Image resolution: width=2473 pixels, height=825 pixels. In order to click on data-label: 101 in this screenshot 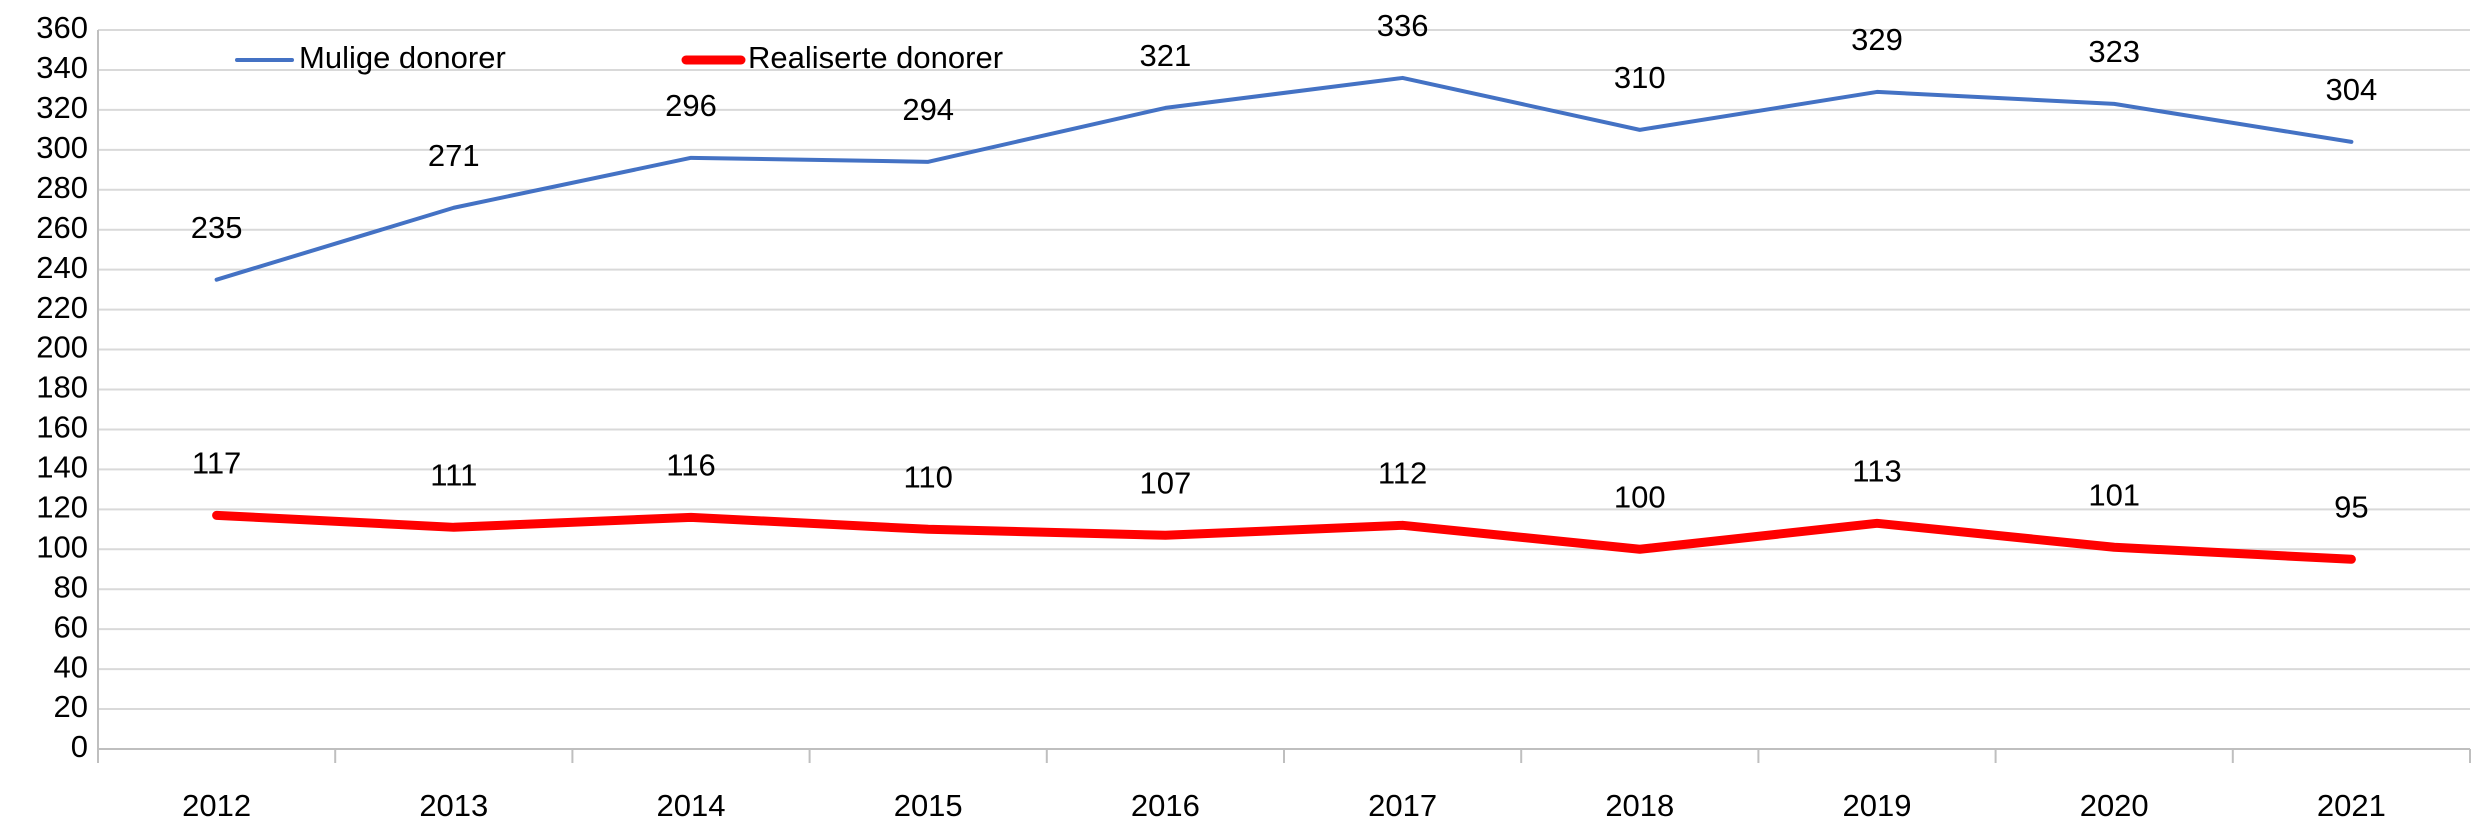, I will do `click(2114, 494)`.